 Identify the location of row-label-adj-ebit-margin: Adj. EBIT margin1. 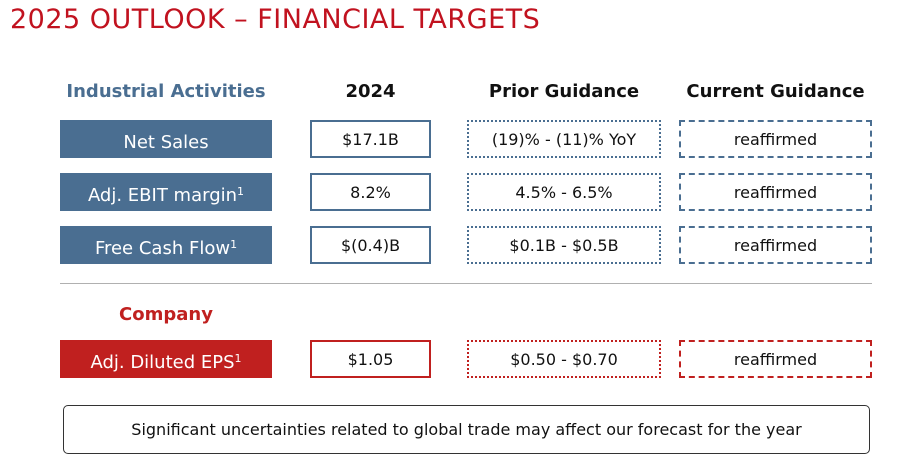
(166, 192).